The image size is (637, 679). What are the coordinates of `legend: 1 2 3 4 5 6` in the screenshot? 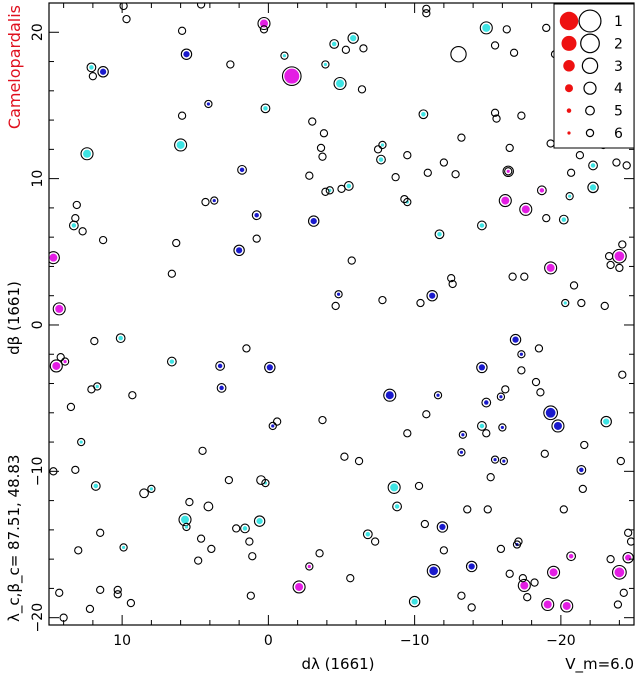 It's located at (594, 76).